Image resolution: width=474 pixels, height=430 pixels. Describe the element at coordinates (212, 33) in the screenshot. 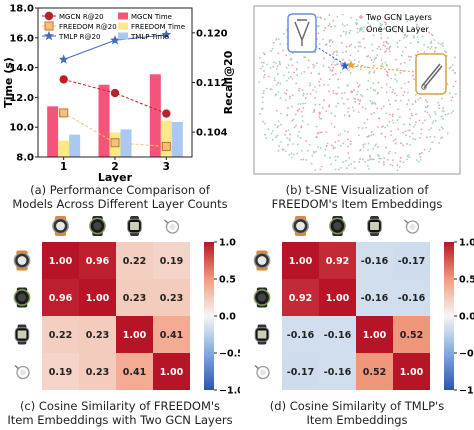

I see `ytick-right-label: 0.120` at that location.